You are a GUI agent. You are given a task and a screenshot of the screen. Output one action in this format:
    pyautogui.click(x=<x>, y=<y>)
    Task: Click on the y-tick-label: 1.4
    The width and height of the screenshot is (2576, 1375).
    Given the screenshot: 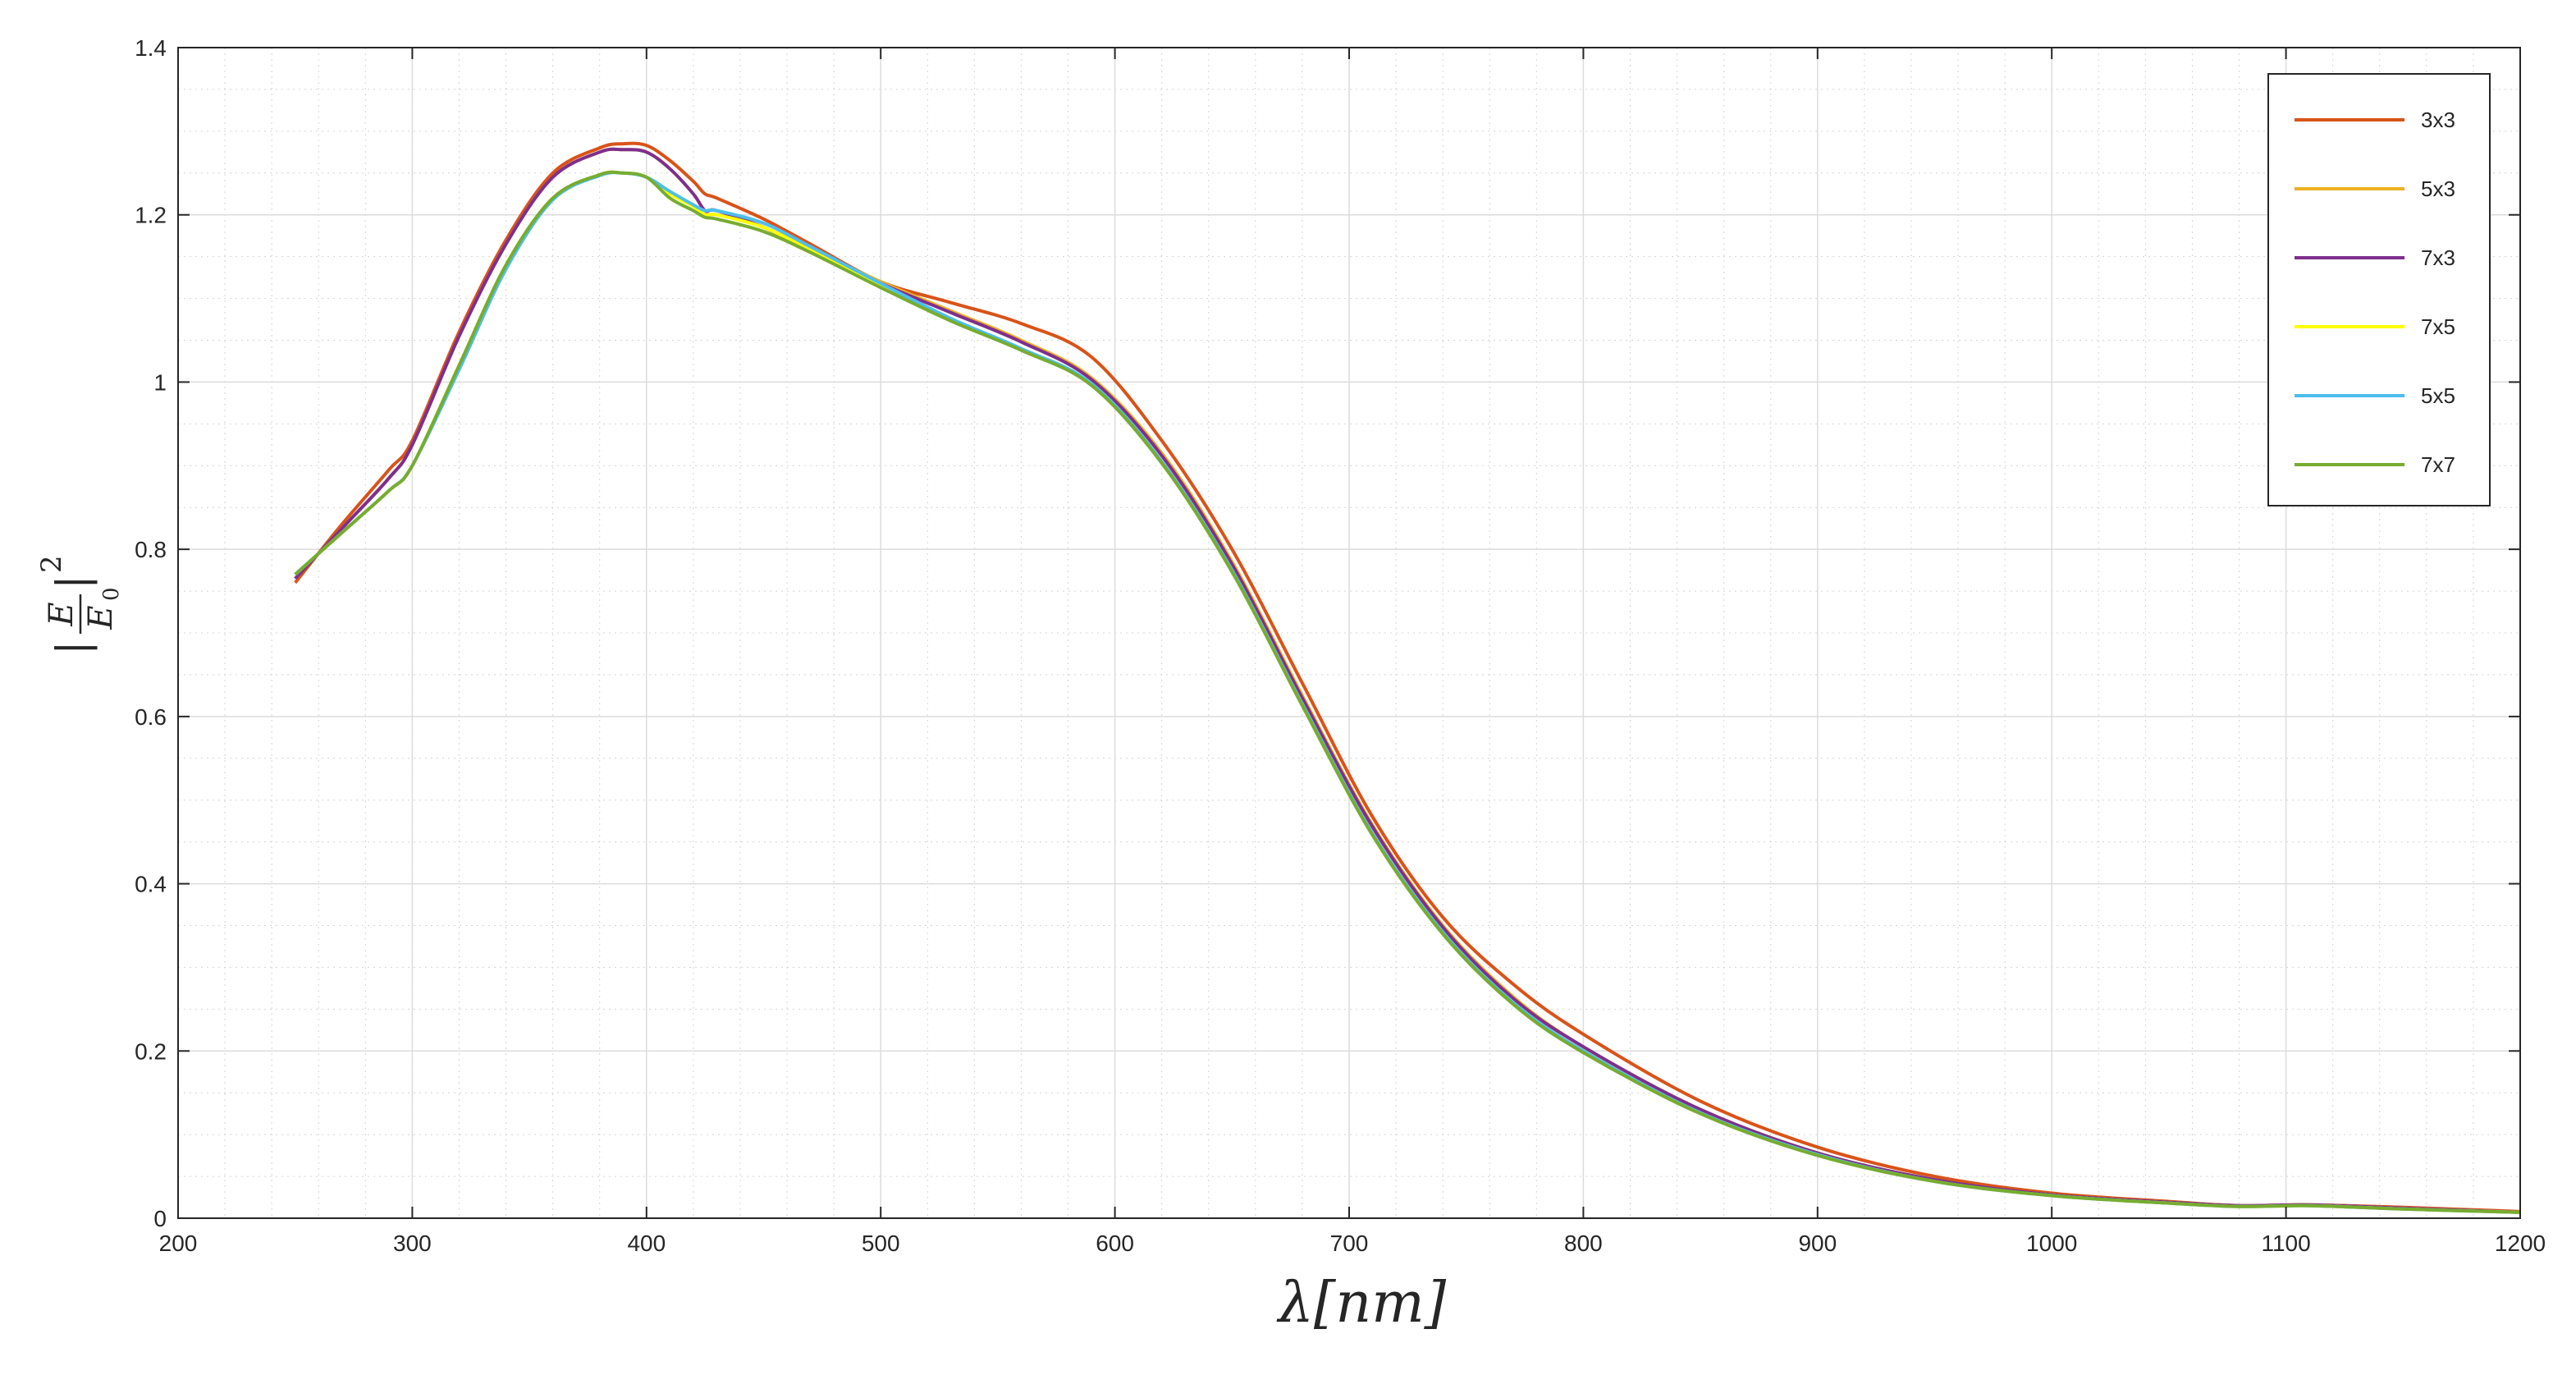 What is the action you would take?
    pyautogui.click(x=151, y=48)
    